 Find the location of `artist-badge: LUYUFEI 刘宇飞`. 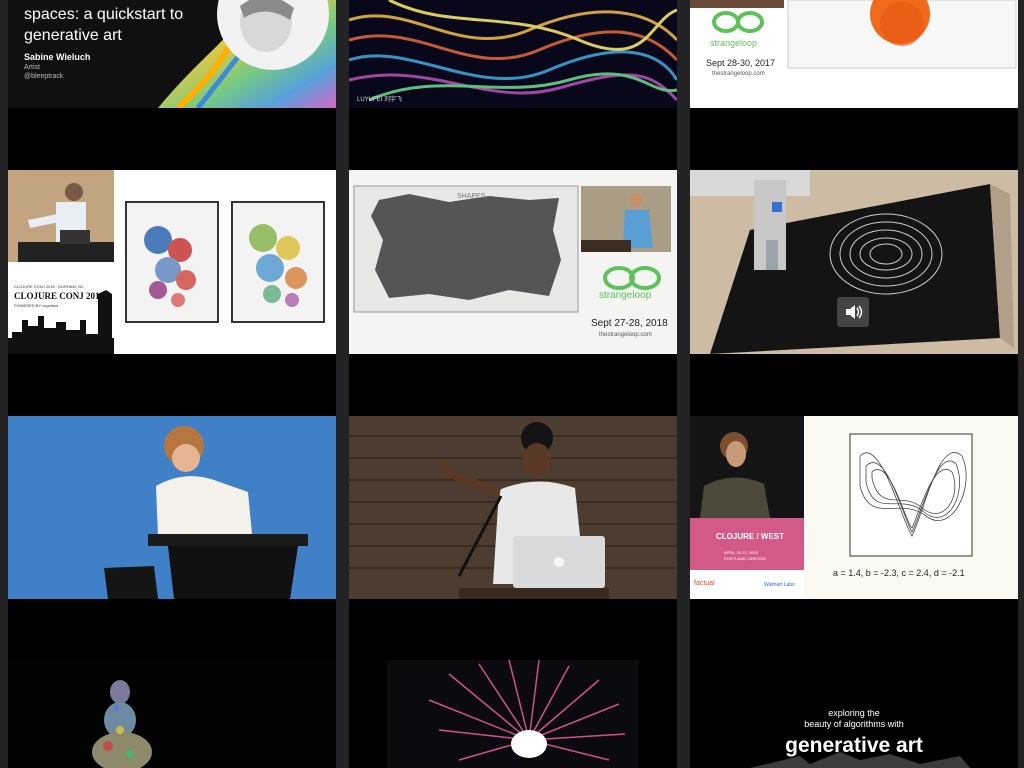

artist-badge: LUYUFEI 刘宇飞 is located at coordinates (380, 100).